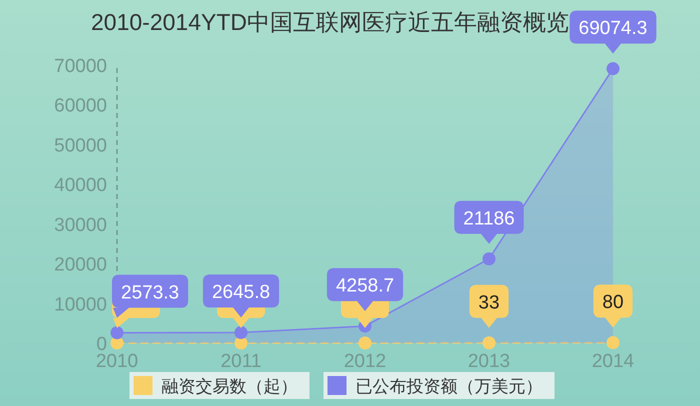 The image size is (700, 406). What do you see at coordinates (241, 361) in the screenshot?
I see `x-tick-label: 2011` at bounding box center [241, 361].